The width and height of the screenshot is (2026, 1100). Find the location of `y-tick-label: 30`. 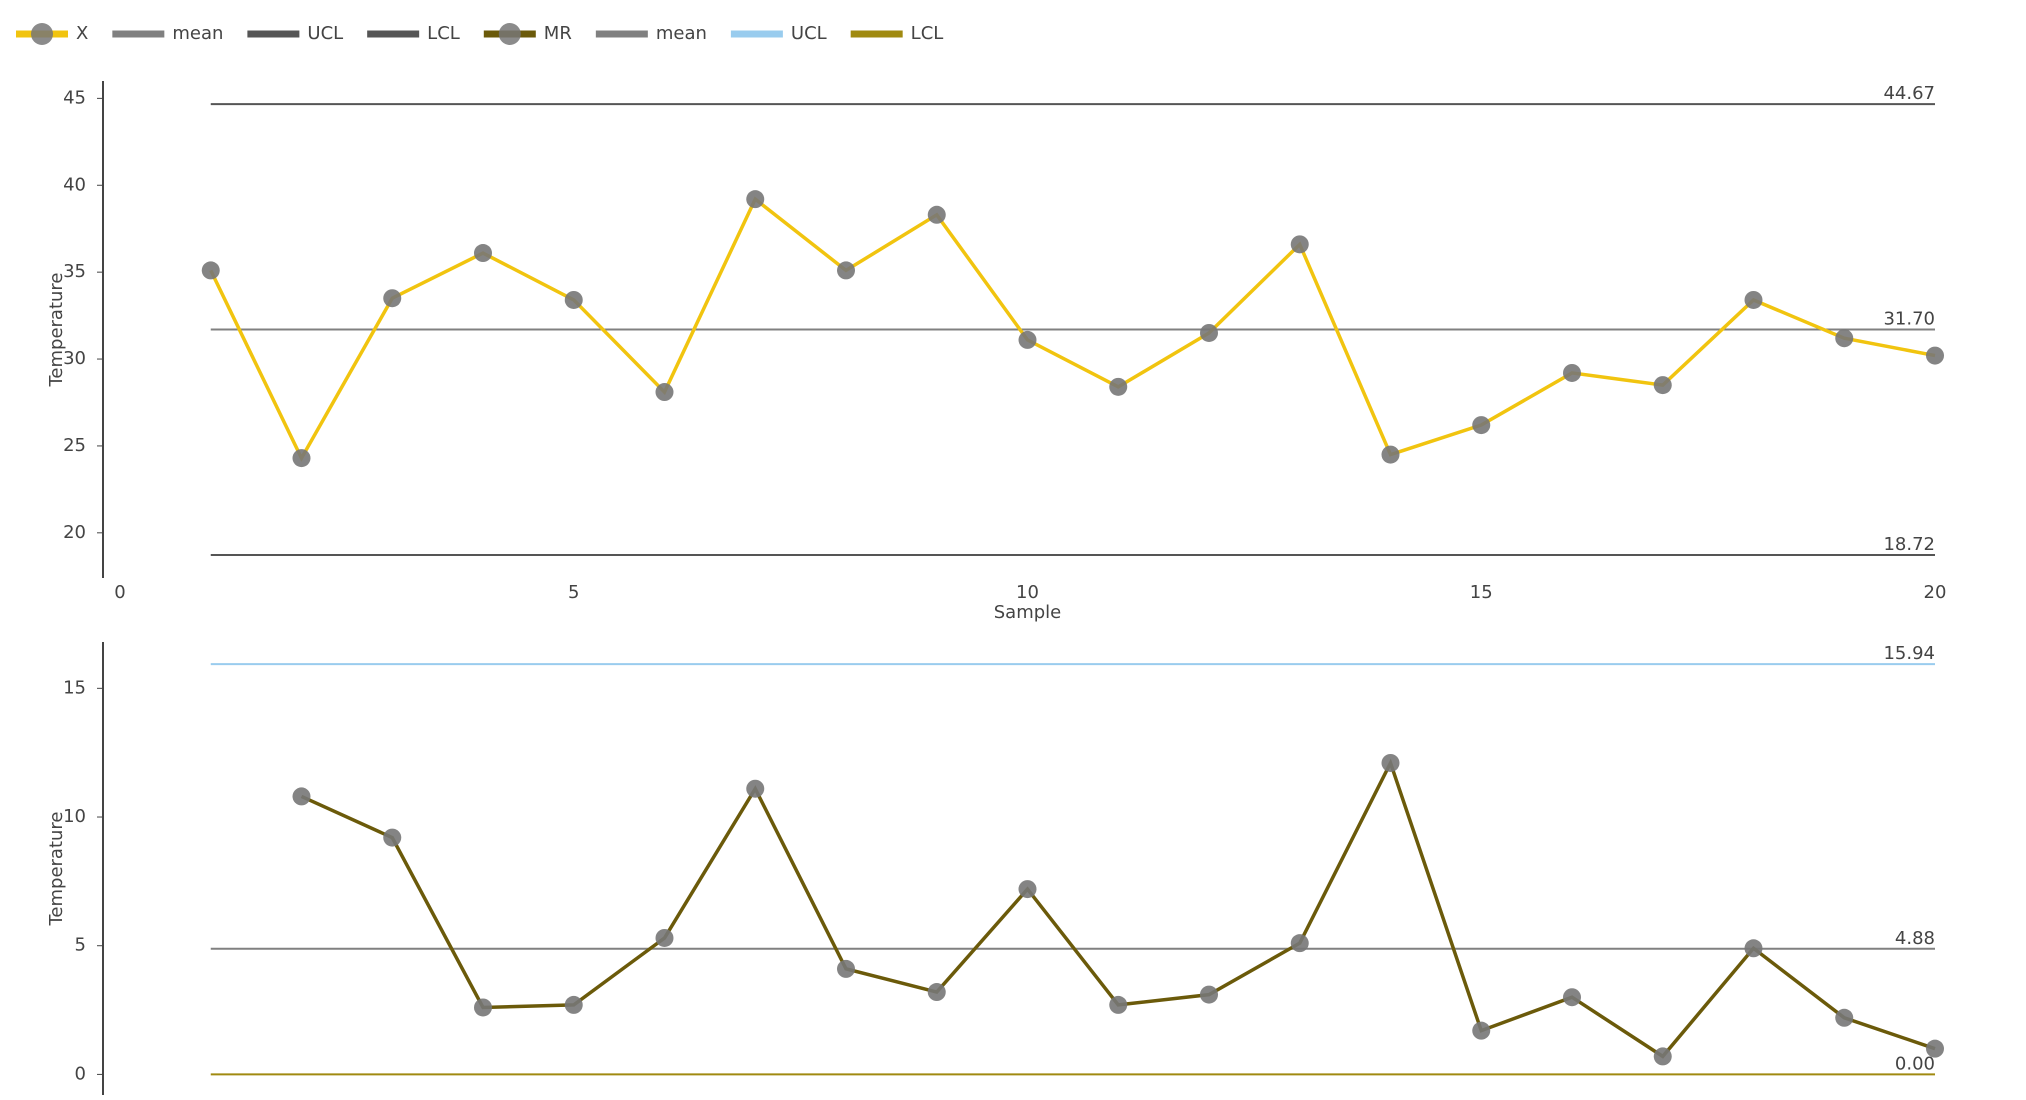

y-tick-label: 30 is located at coordinates (74, 358).